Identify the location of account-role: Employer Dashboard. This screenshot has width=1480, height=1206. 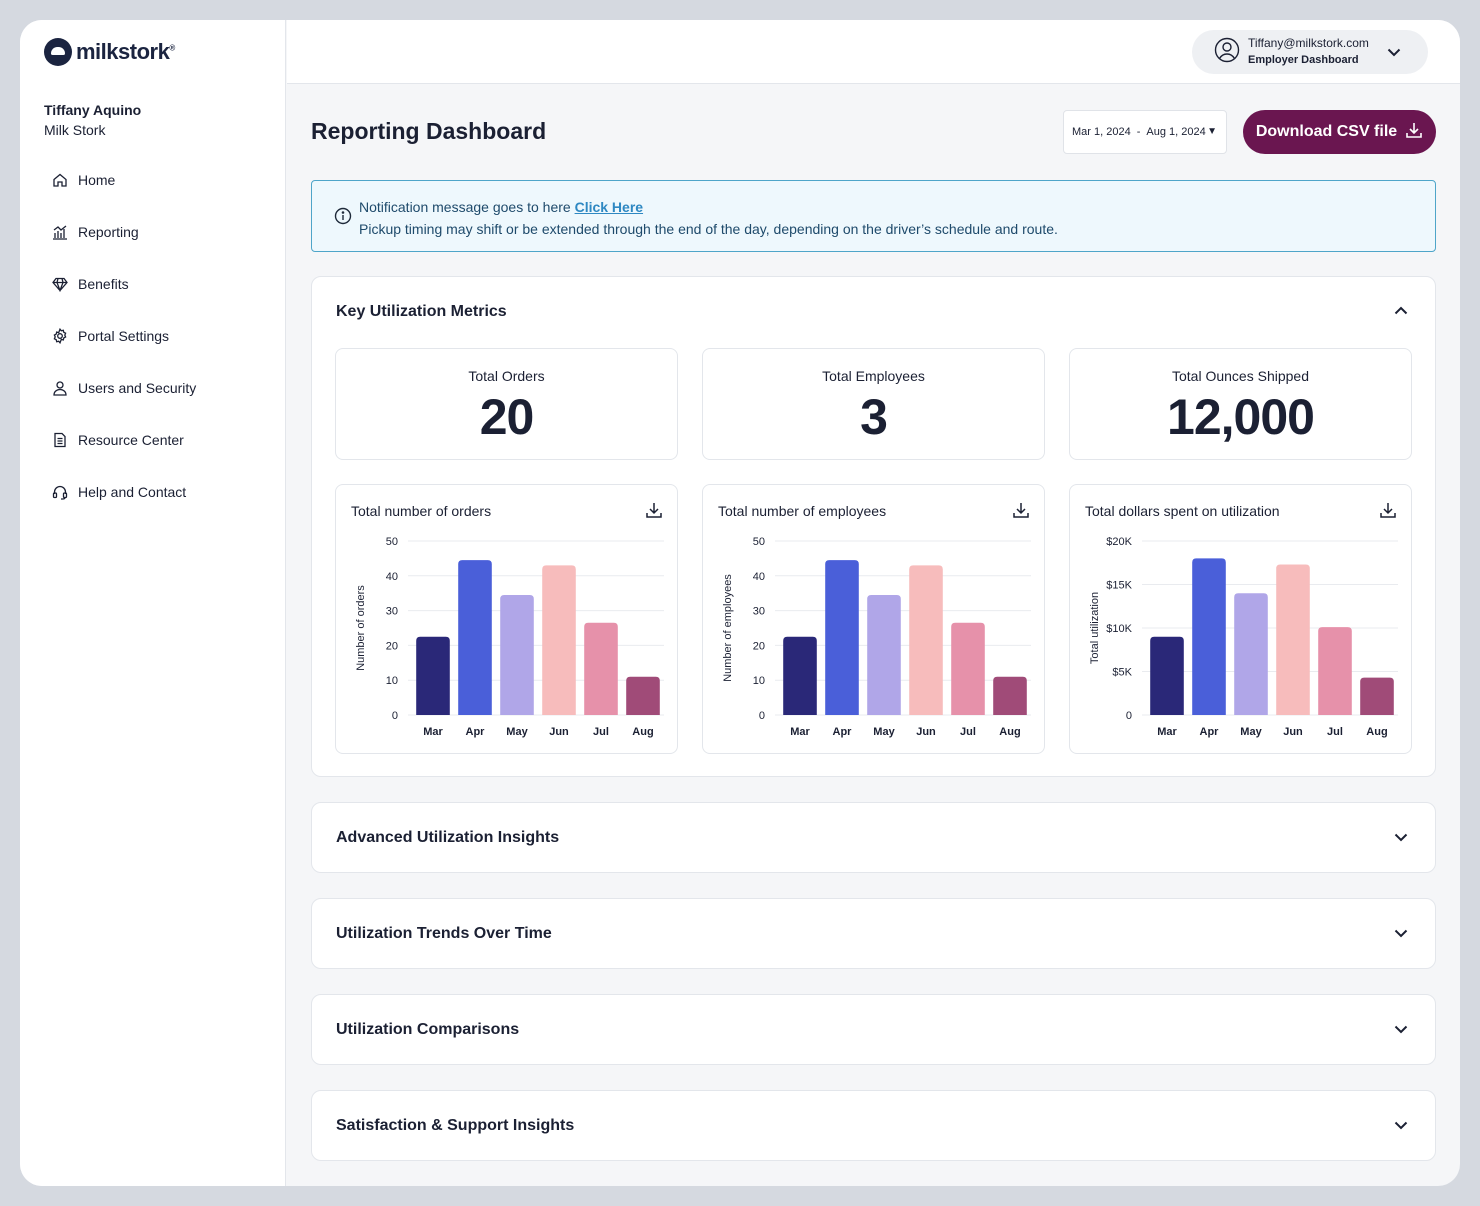
(1303, 60).